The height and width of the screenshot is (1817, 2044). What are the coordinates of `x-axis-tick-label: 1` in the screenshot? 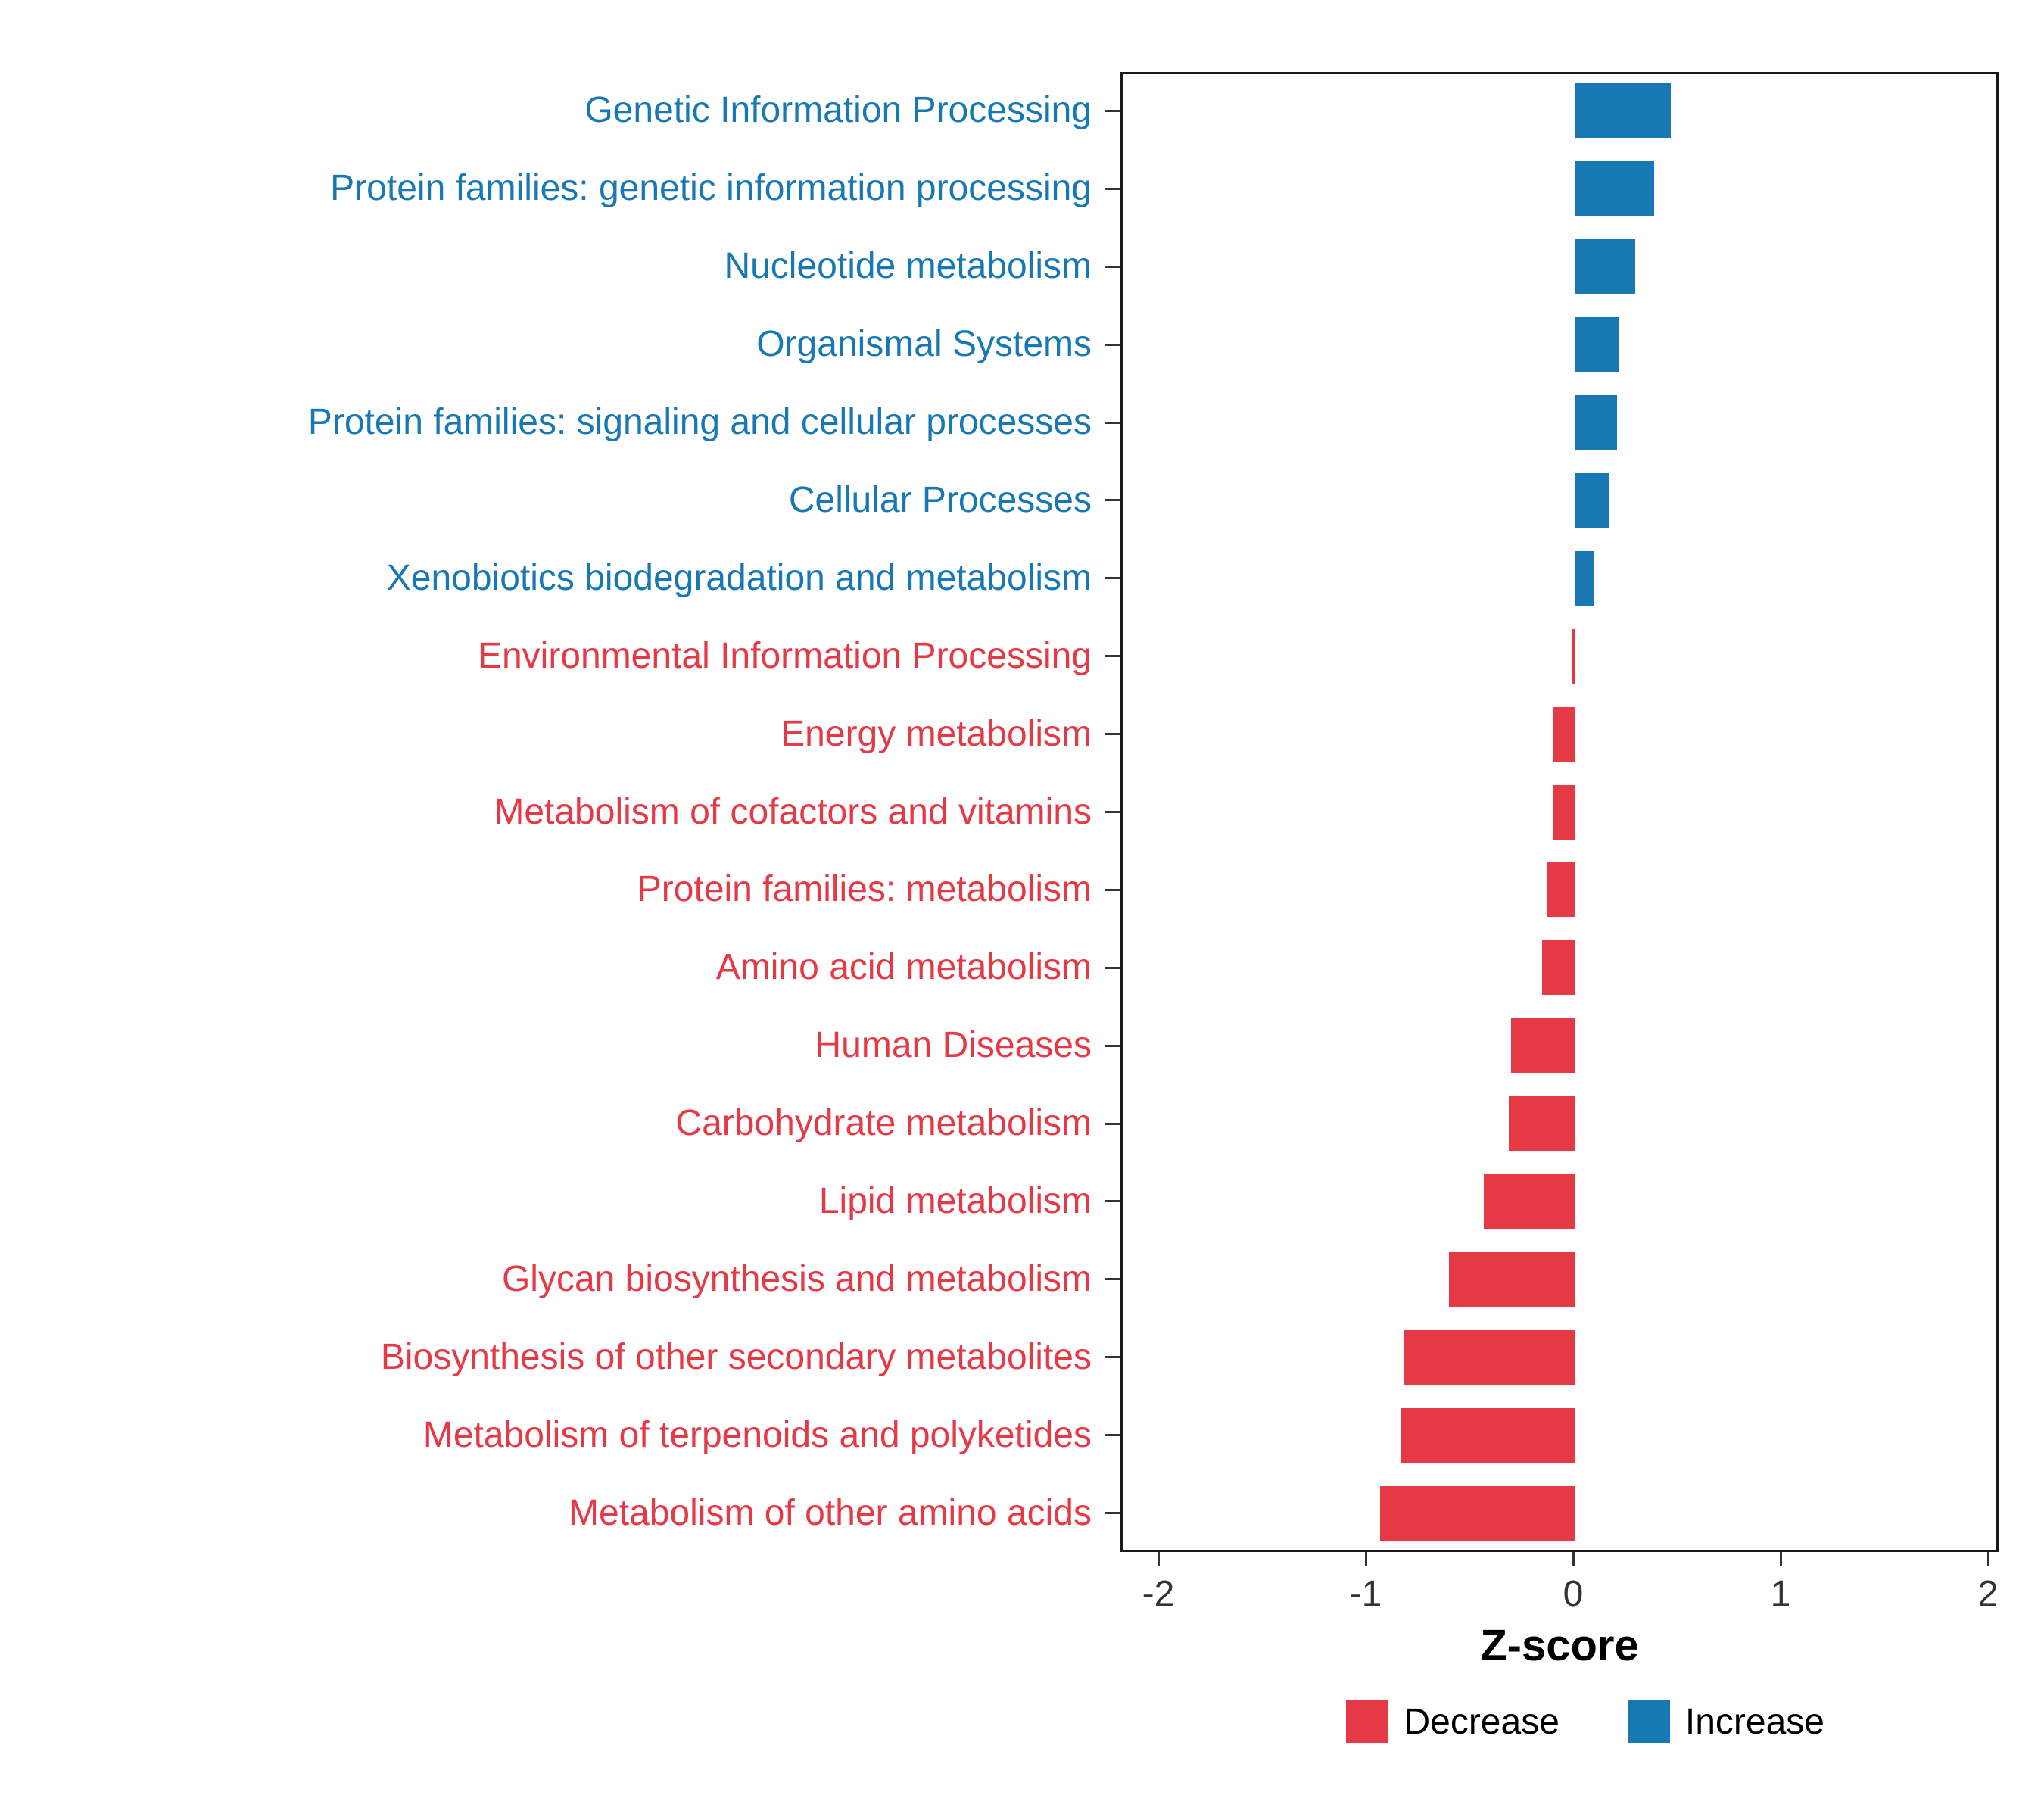 It's located at (1781, 1594).